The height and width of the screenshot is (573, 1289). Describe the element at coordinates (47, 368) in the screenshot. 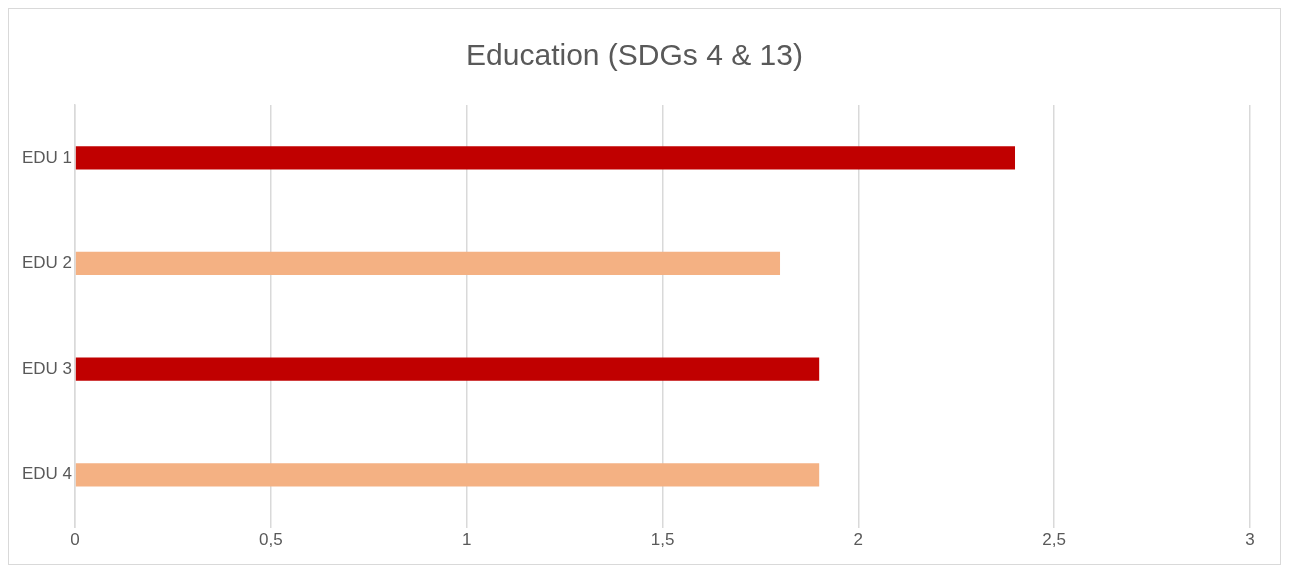

I see `y-tick-label: EDU 3` at that location.